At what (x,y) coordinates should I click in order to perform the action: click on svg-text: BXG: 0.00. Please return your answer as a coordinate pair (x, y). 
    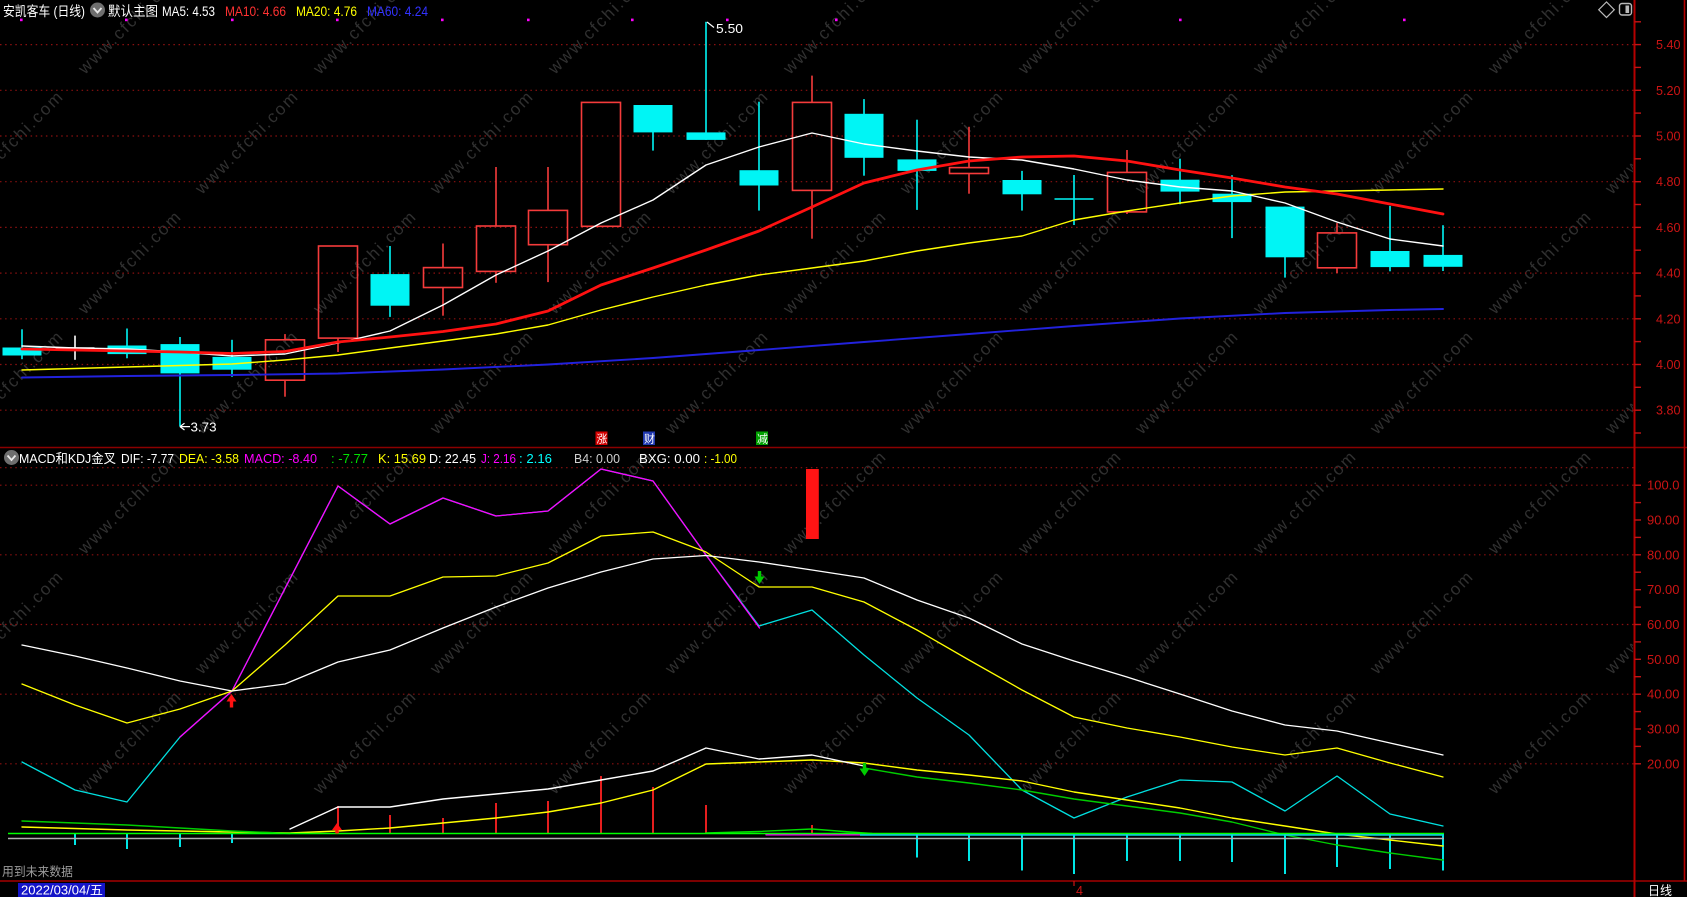
    Looking at the image, I should click on (669, 458).